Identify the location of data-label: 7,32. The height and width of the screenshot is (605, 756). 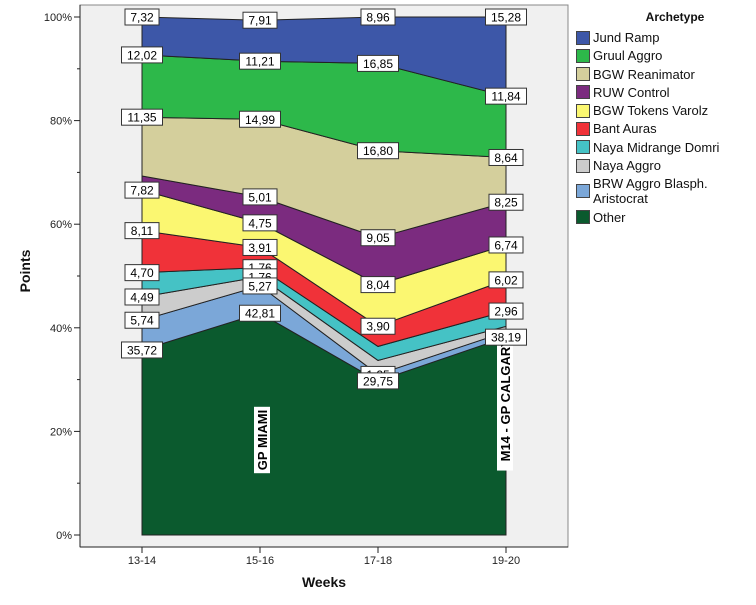
(142, 17).